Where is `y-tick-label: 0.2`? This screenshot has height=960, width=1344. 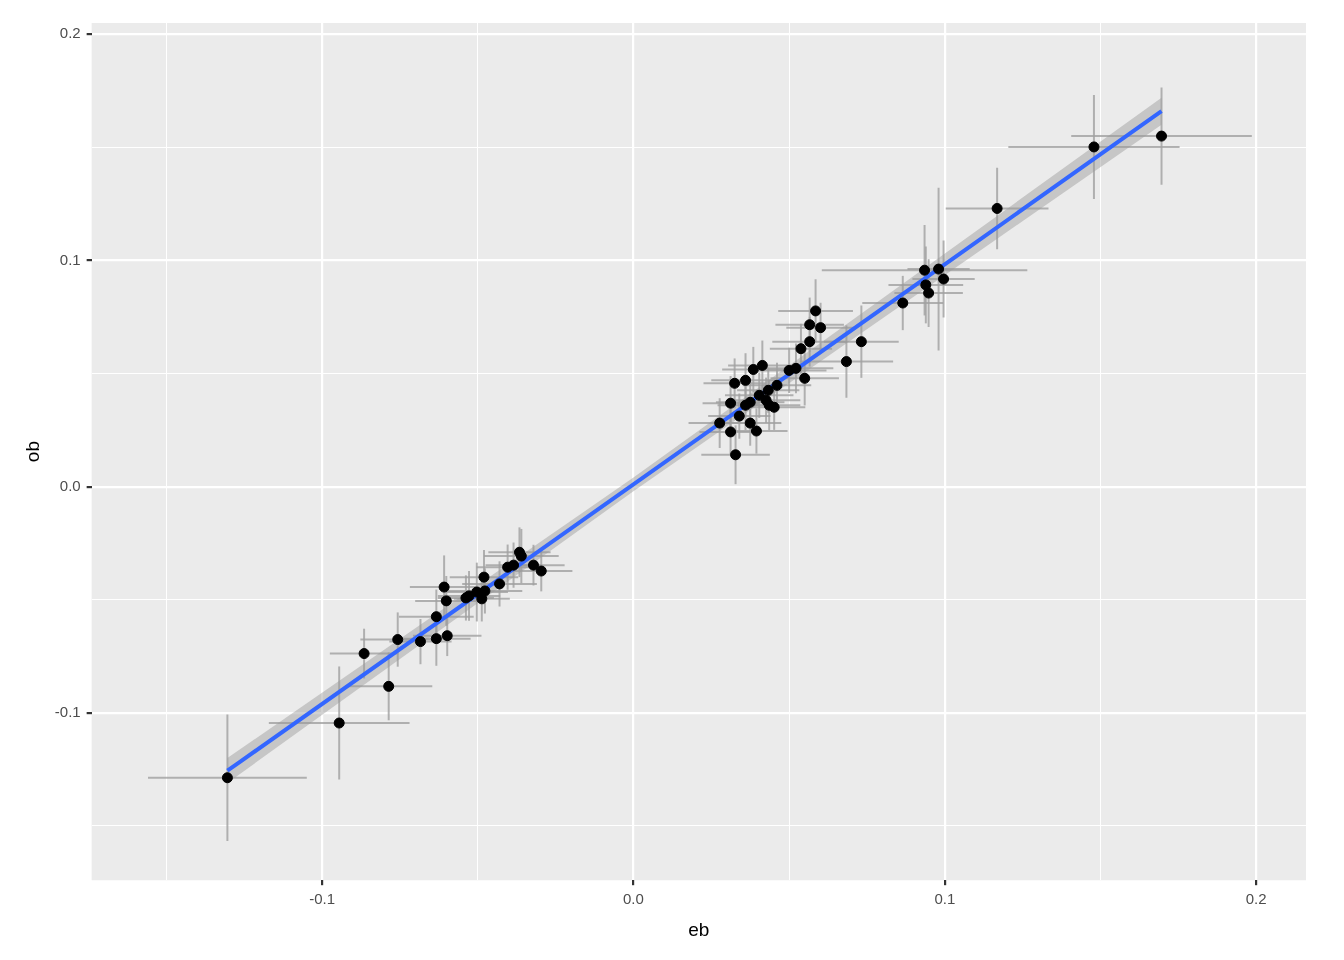
y-tick-label: 0.2 is located at coordinates (70, 33).